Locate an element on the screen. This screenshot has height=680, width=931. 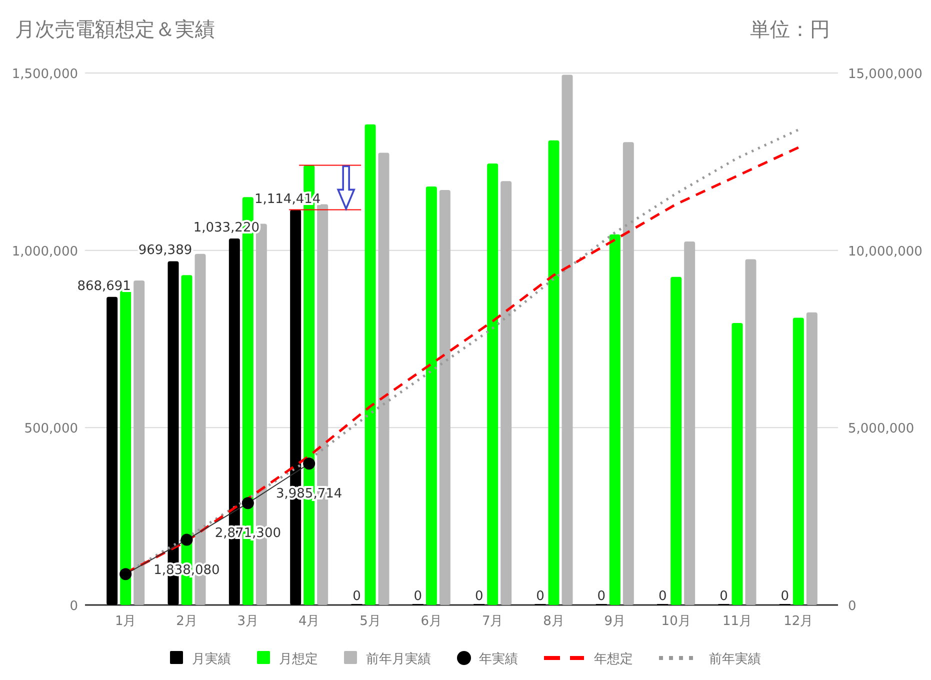
y2-tick-label: 5,000,000 is located at coordinates (881, 429).